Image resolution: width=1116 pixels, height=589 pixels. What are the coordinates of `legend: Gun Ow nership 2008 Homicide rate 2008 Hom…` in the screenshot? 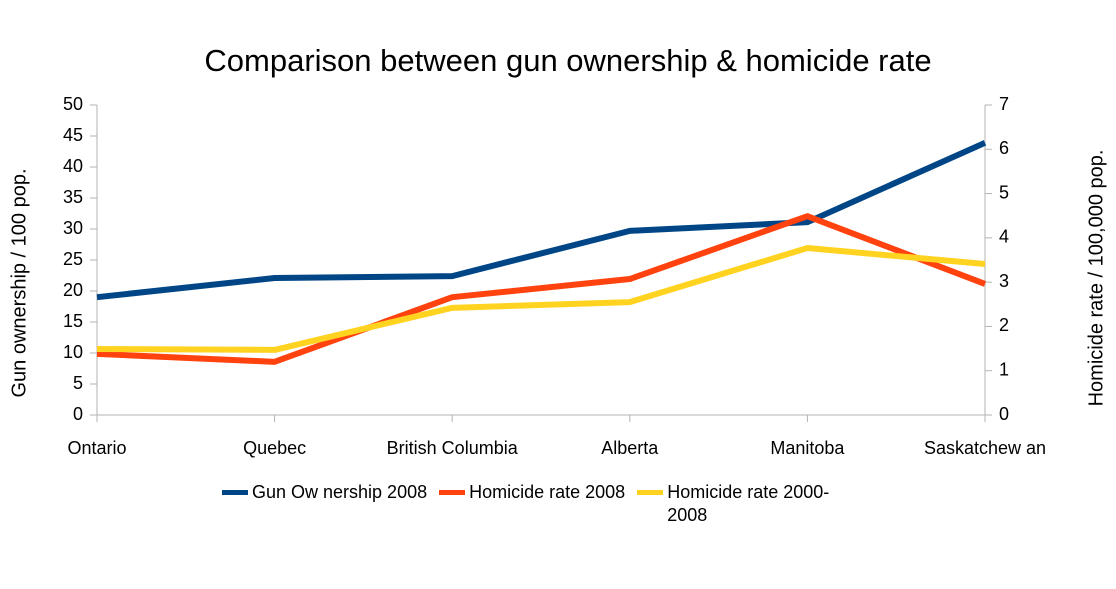 It's located at (550, 504).